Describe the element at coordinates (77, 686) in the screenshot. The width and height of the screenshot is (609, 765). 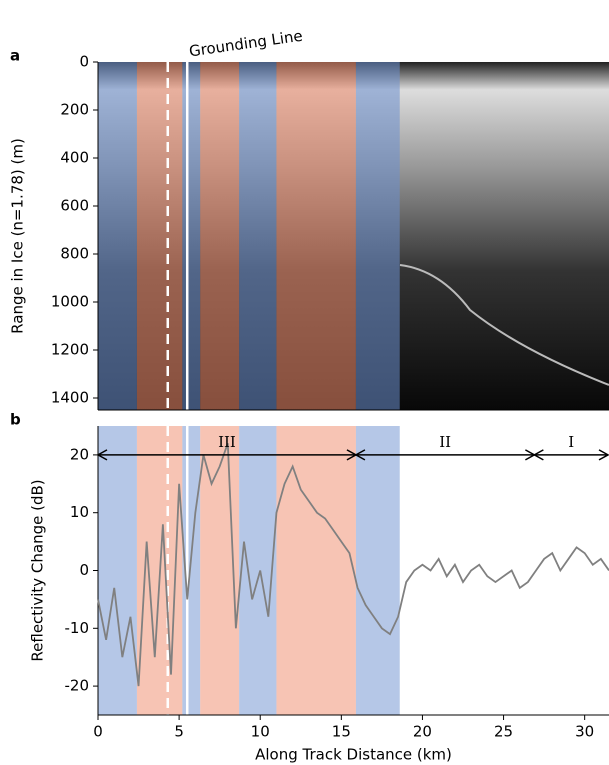
I see `y-tick-label: -20` at that location.